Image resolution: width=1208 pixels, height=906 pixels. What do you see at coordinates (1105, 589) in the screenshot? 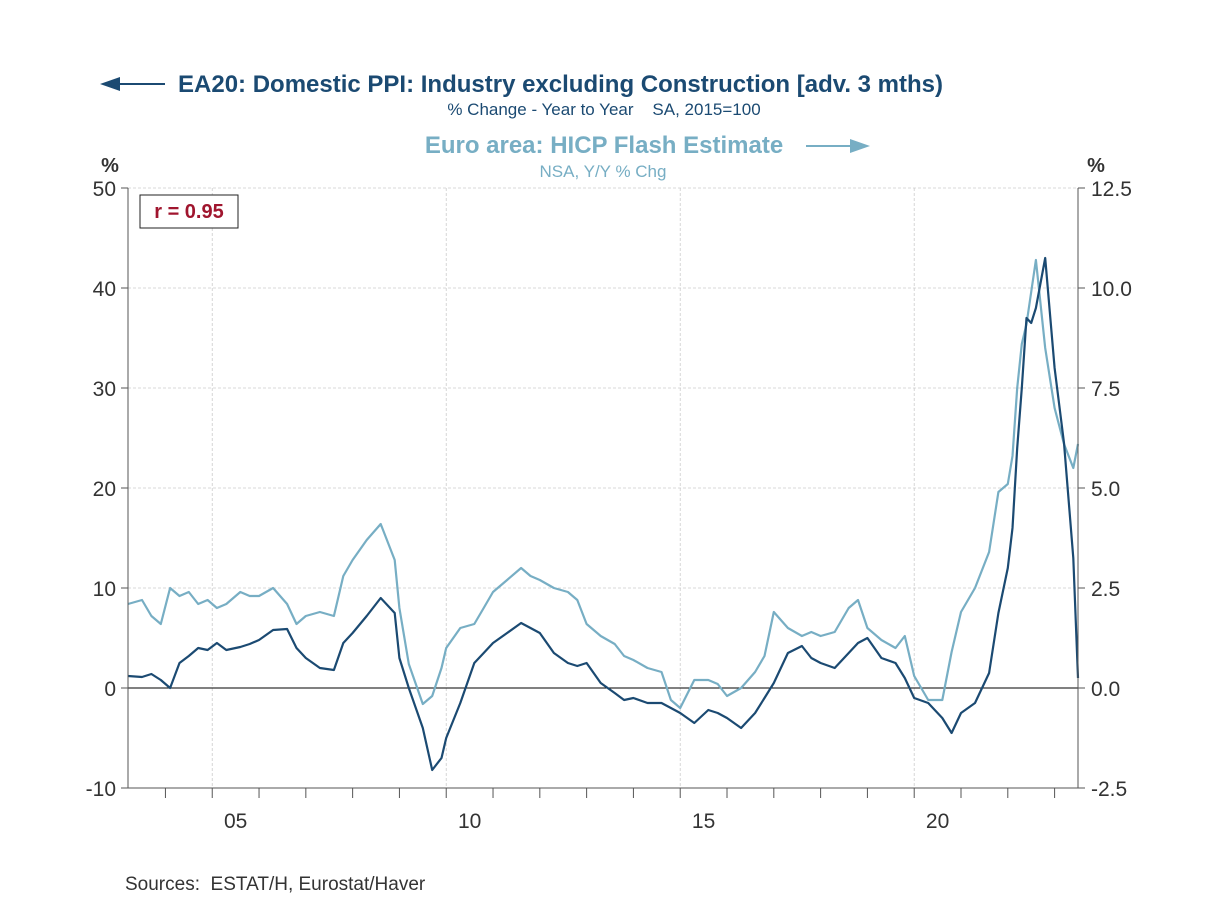
I see `right-tick-label: 2.5` at bounding box center [1105, 589].